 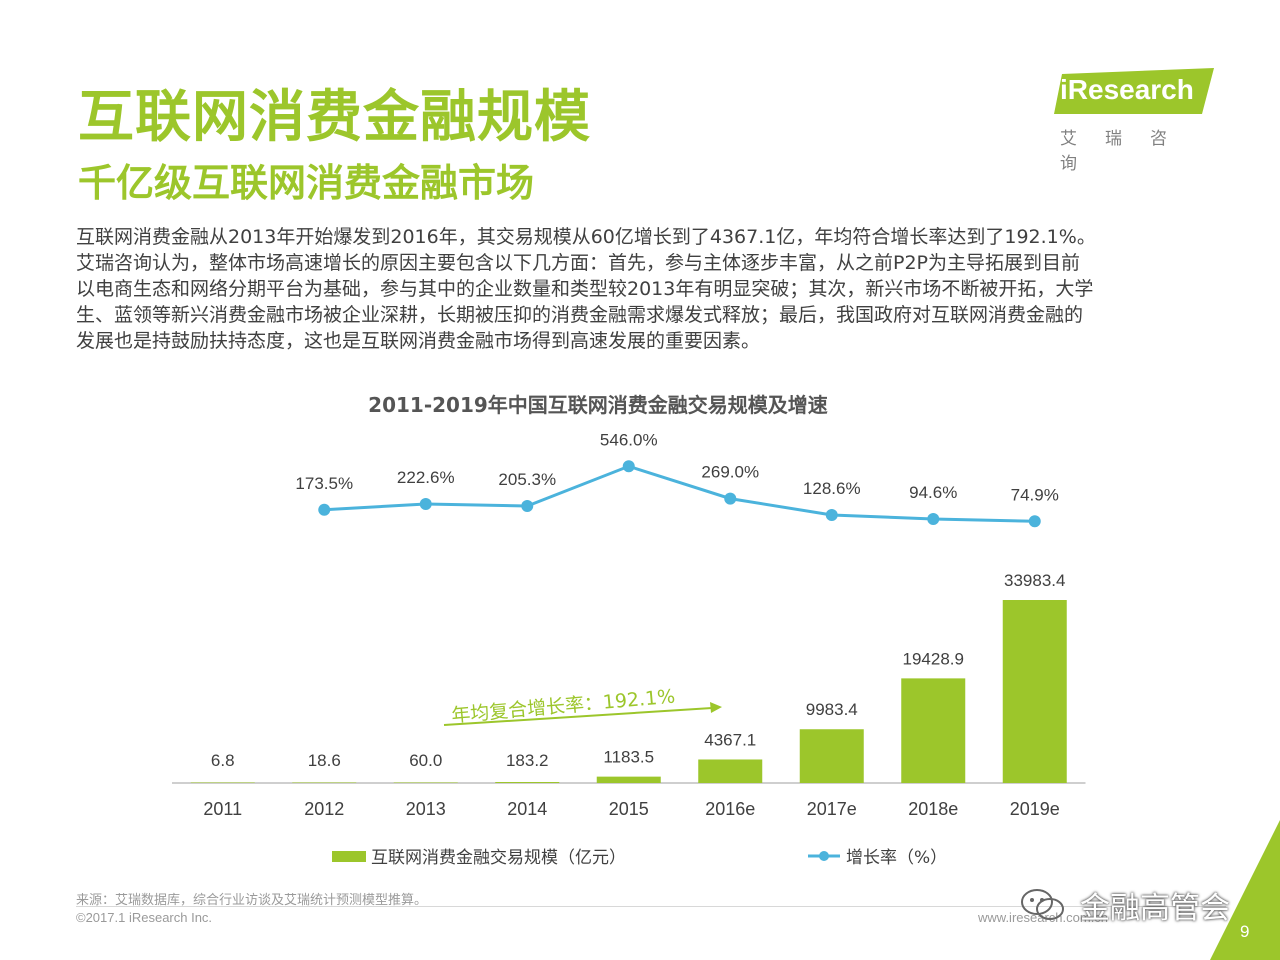 What do you see at coordinates (527, 479) in the screenshot?
I see `growth-rate-label: 205.3%` at bounding box center [527, 479].